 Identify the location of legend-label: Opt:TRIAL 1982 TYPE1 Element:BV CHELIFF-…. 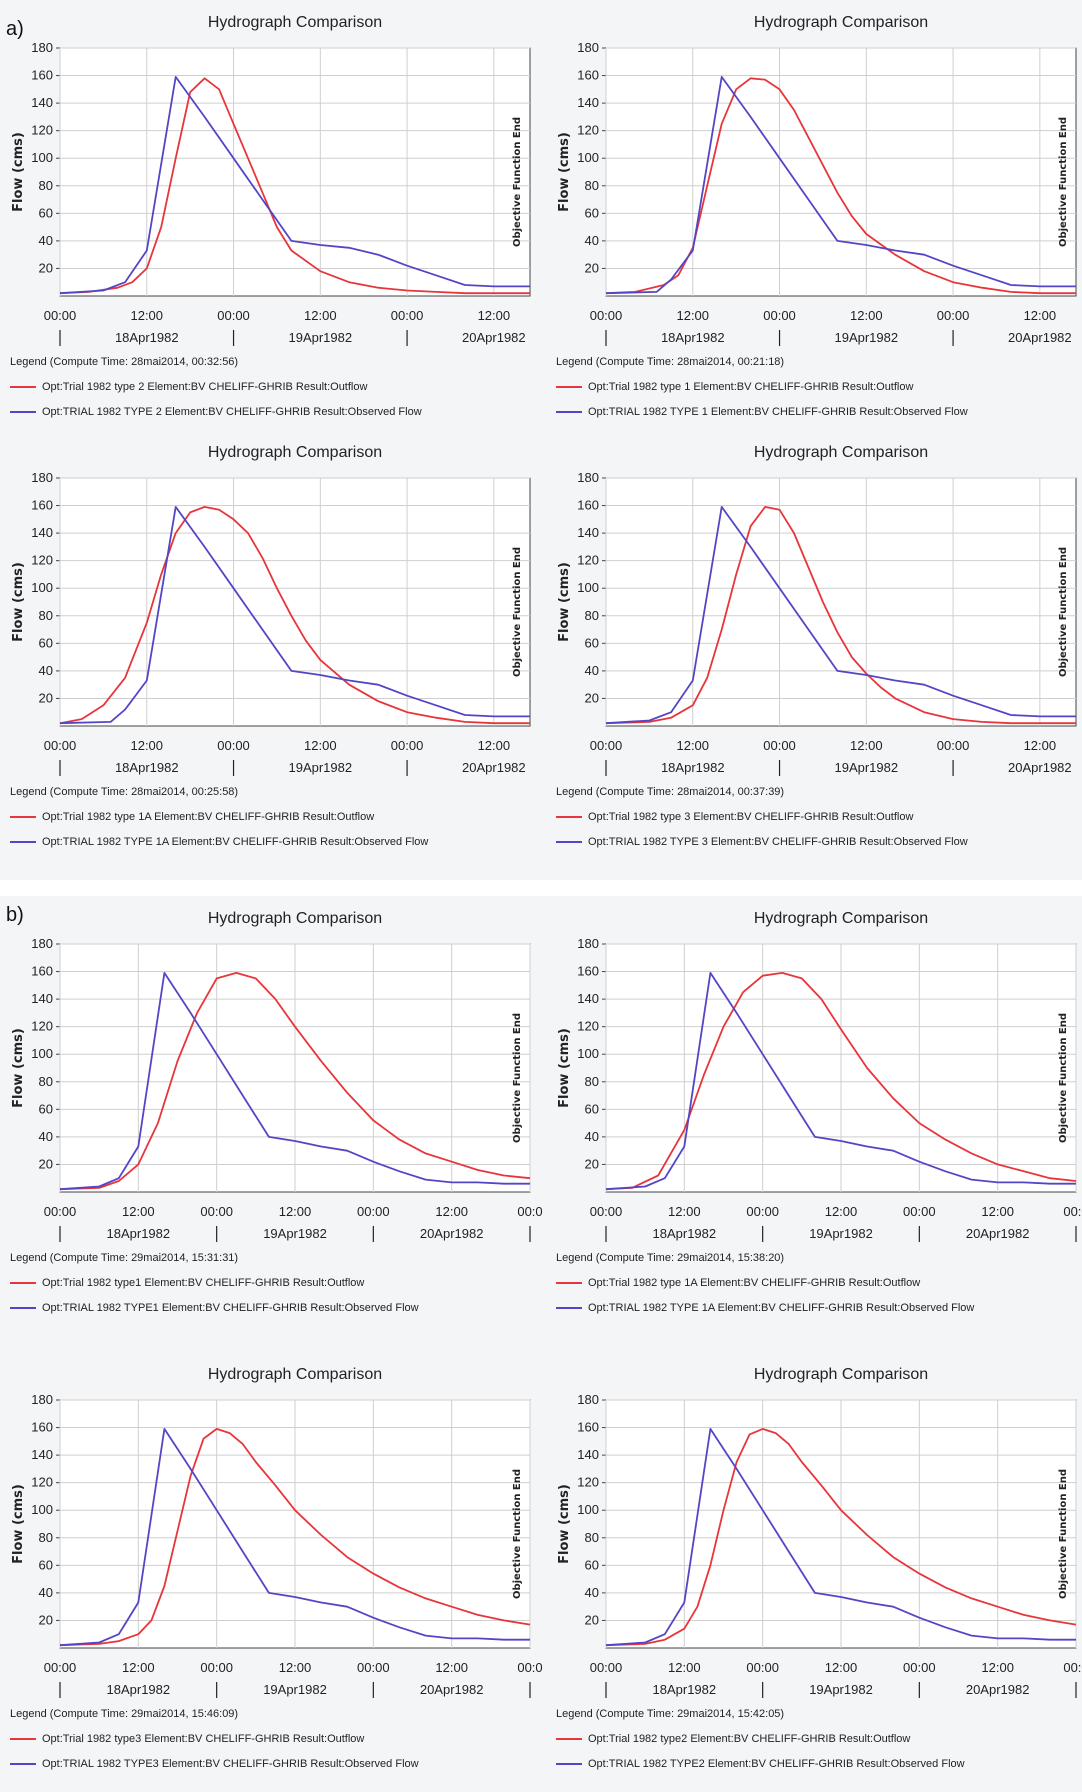
(230, 1308).